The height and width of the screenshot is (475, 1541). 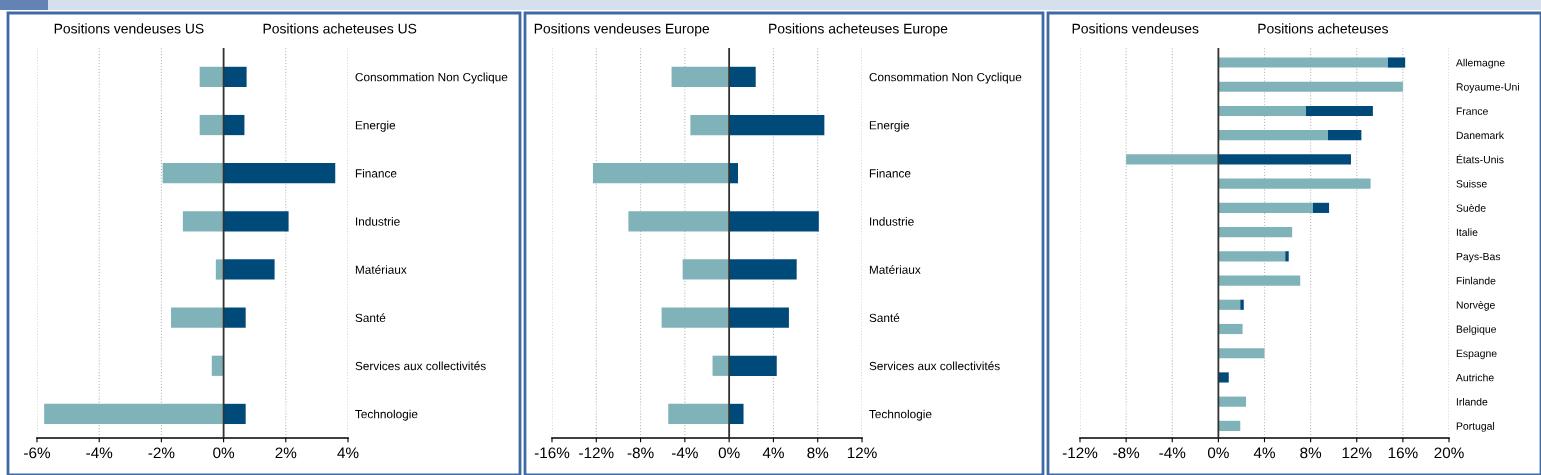 What do you see at coordinates (552, 453) in the screenshot?
I see `x-tick-label: -16%` at bounding box center [552, 453].